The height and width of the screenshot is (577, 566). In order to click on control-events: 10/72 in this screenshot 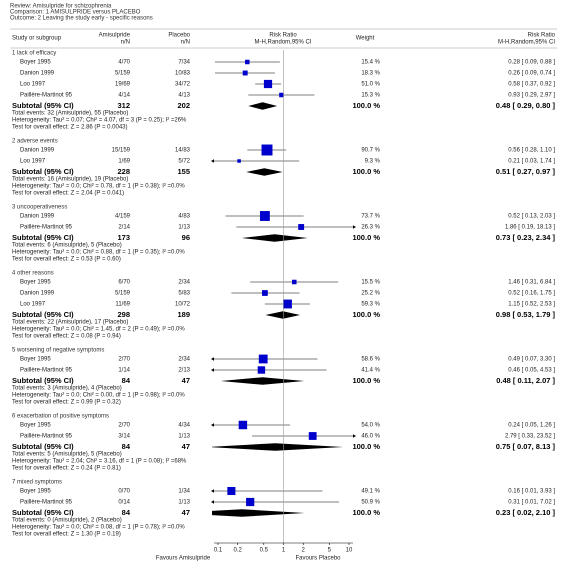, I will do `click(183, 305)`.